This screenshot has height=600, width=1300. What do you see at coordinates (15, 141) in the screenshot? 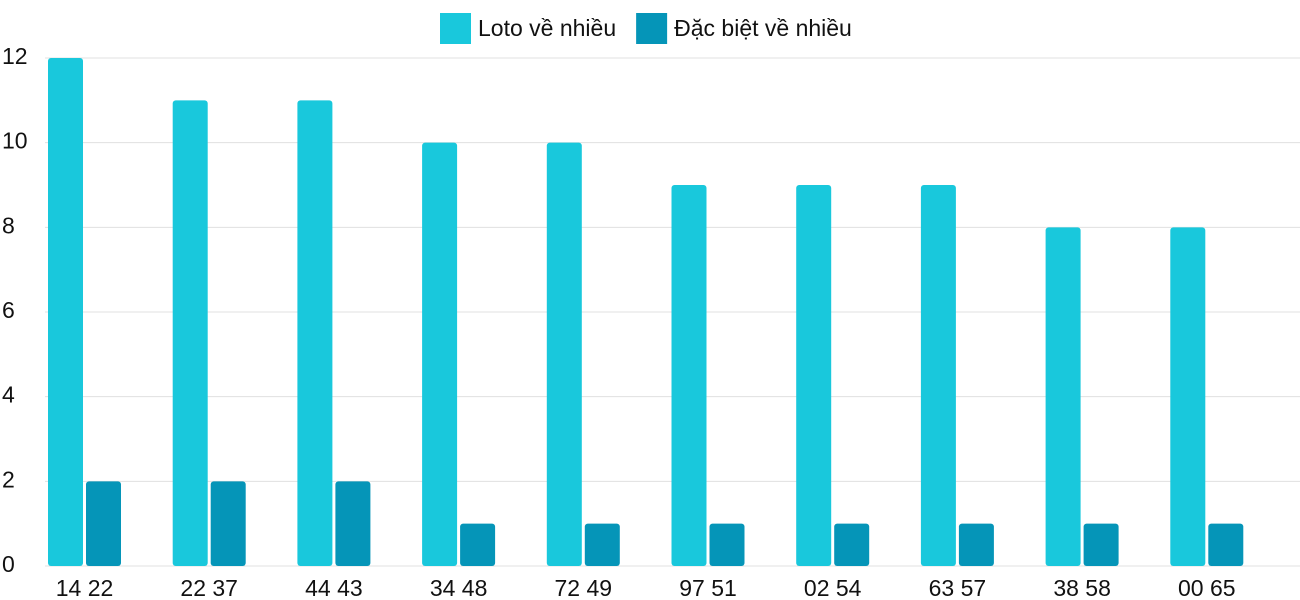
I see `y-tick-label: 10` at bounding box center [15, 141].